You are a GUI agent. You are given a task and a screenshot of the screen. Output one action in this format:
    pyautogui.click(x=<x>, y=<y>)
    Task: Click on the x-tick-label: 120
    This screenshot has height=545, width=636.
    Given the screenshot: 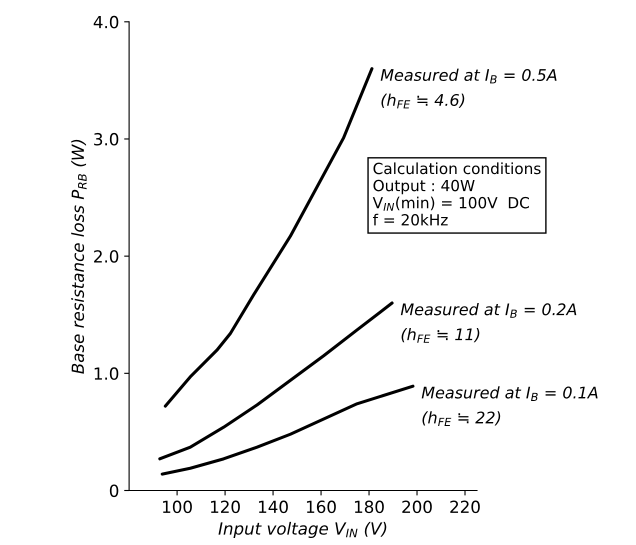 What is the action you would take?
    pyautogui.click(x=225, y=507)
    